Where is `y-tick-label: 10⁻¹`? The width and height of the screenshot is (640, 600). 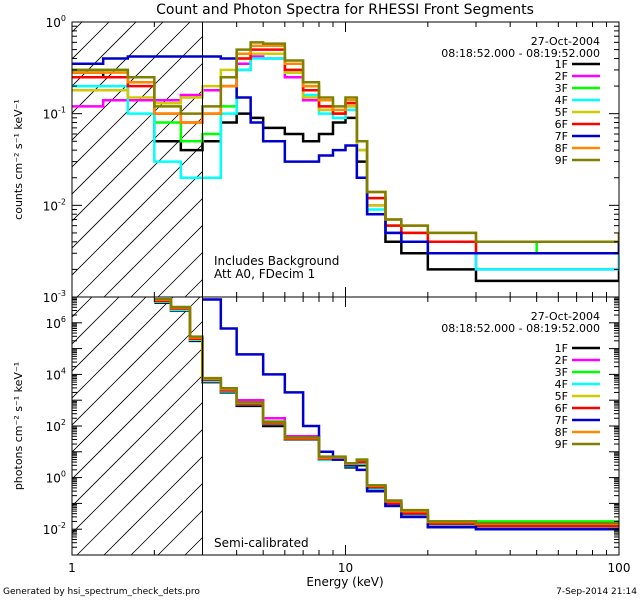
y-tick-label: 10⁻¹ is located at coordinates (54, 114).